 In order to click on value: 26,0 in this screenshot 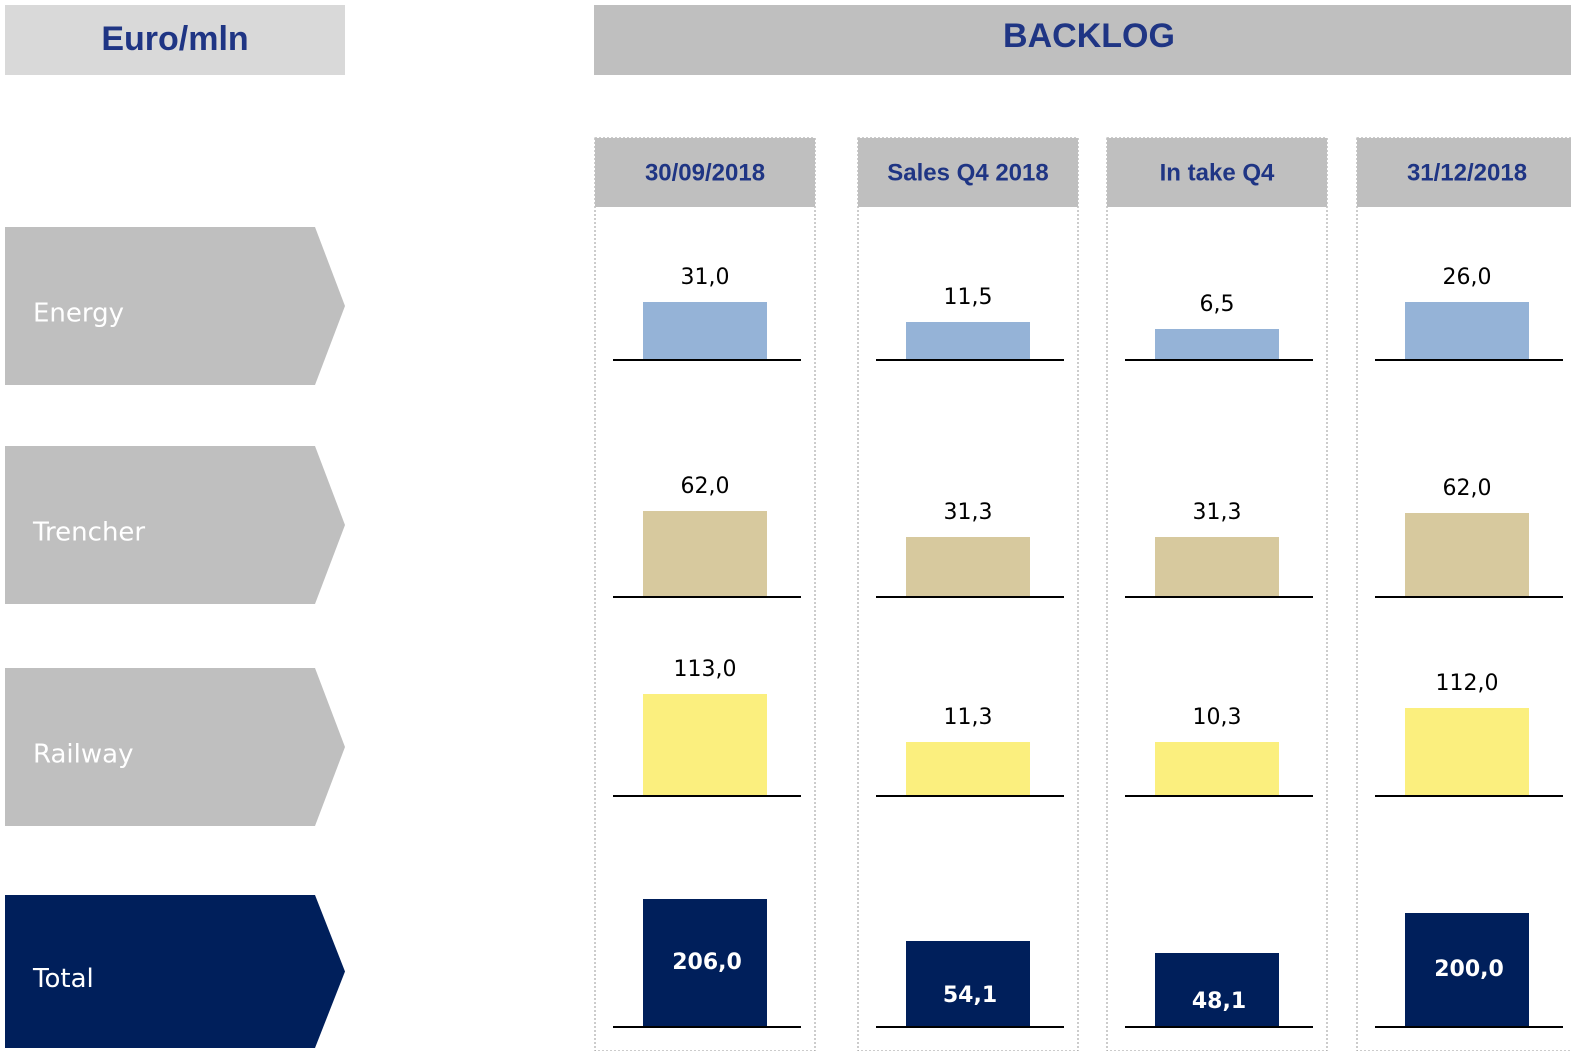, I will do `click(1467, 277)`.